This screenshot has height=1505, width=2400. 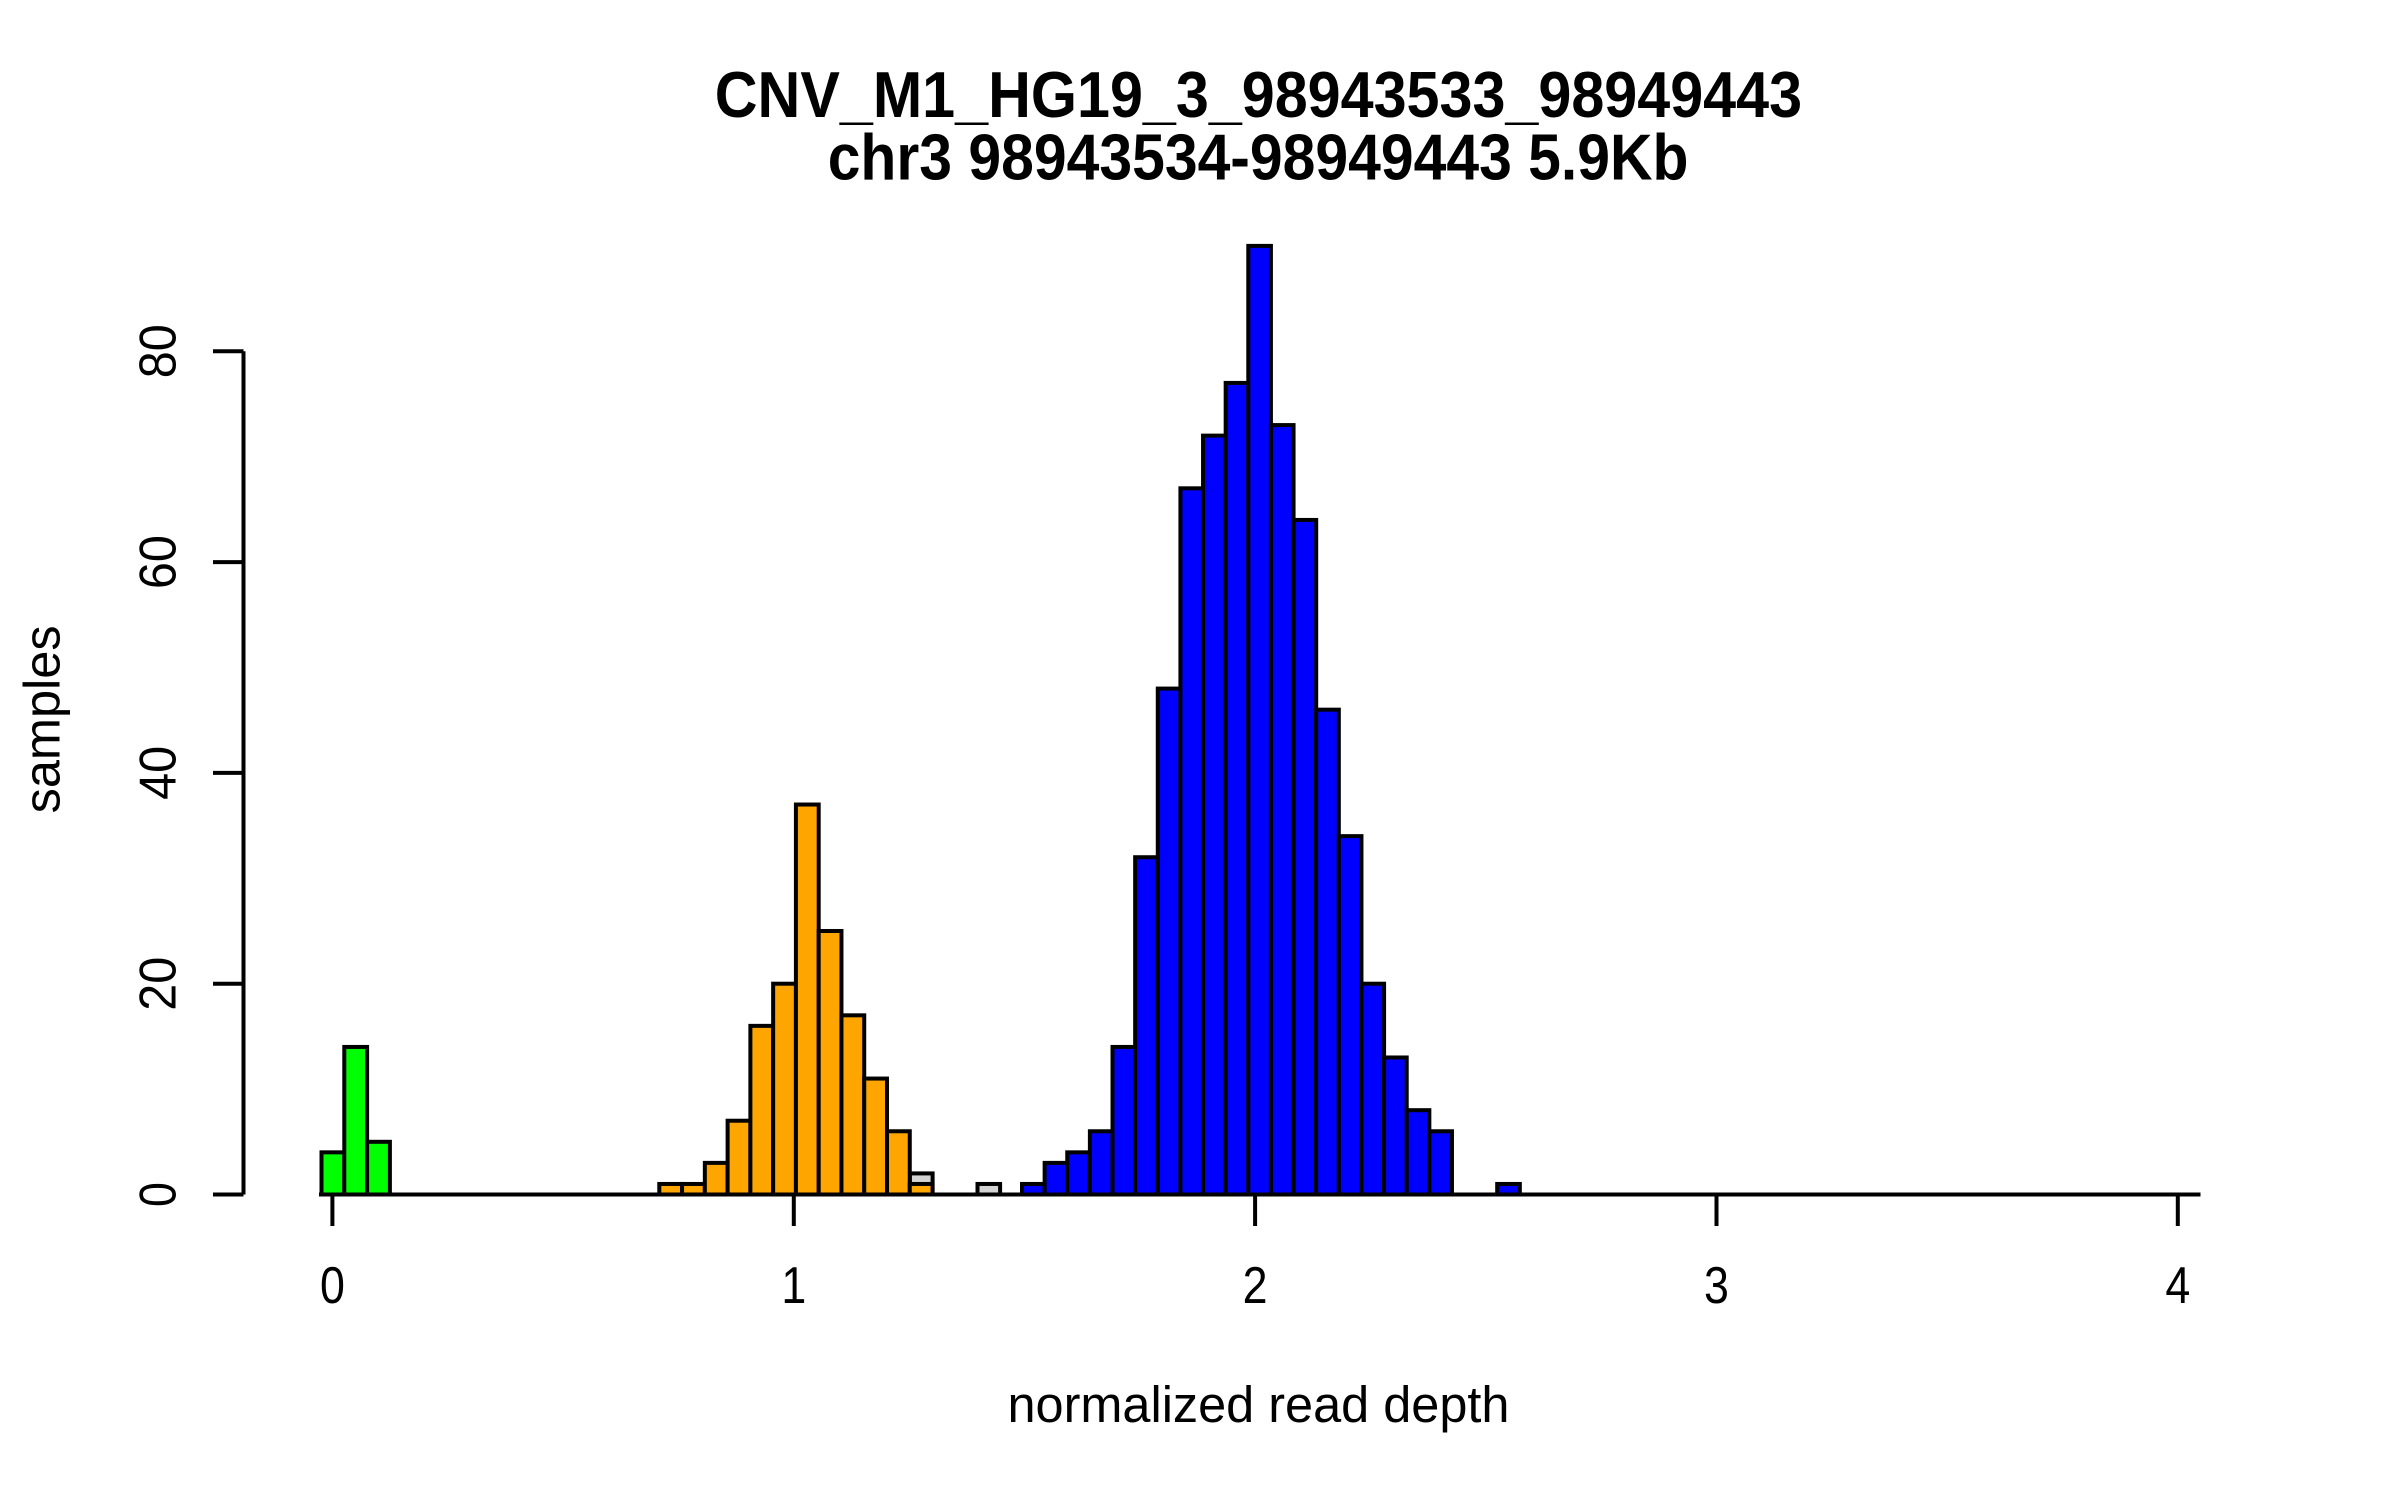 I want to click on svg-text: 80, so click(x=159, y=351).